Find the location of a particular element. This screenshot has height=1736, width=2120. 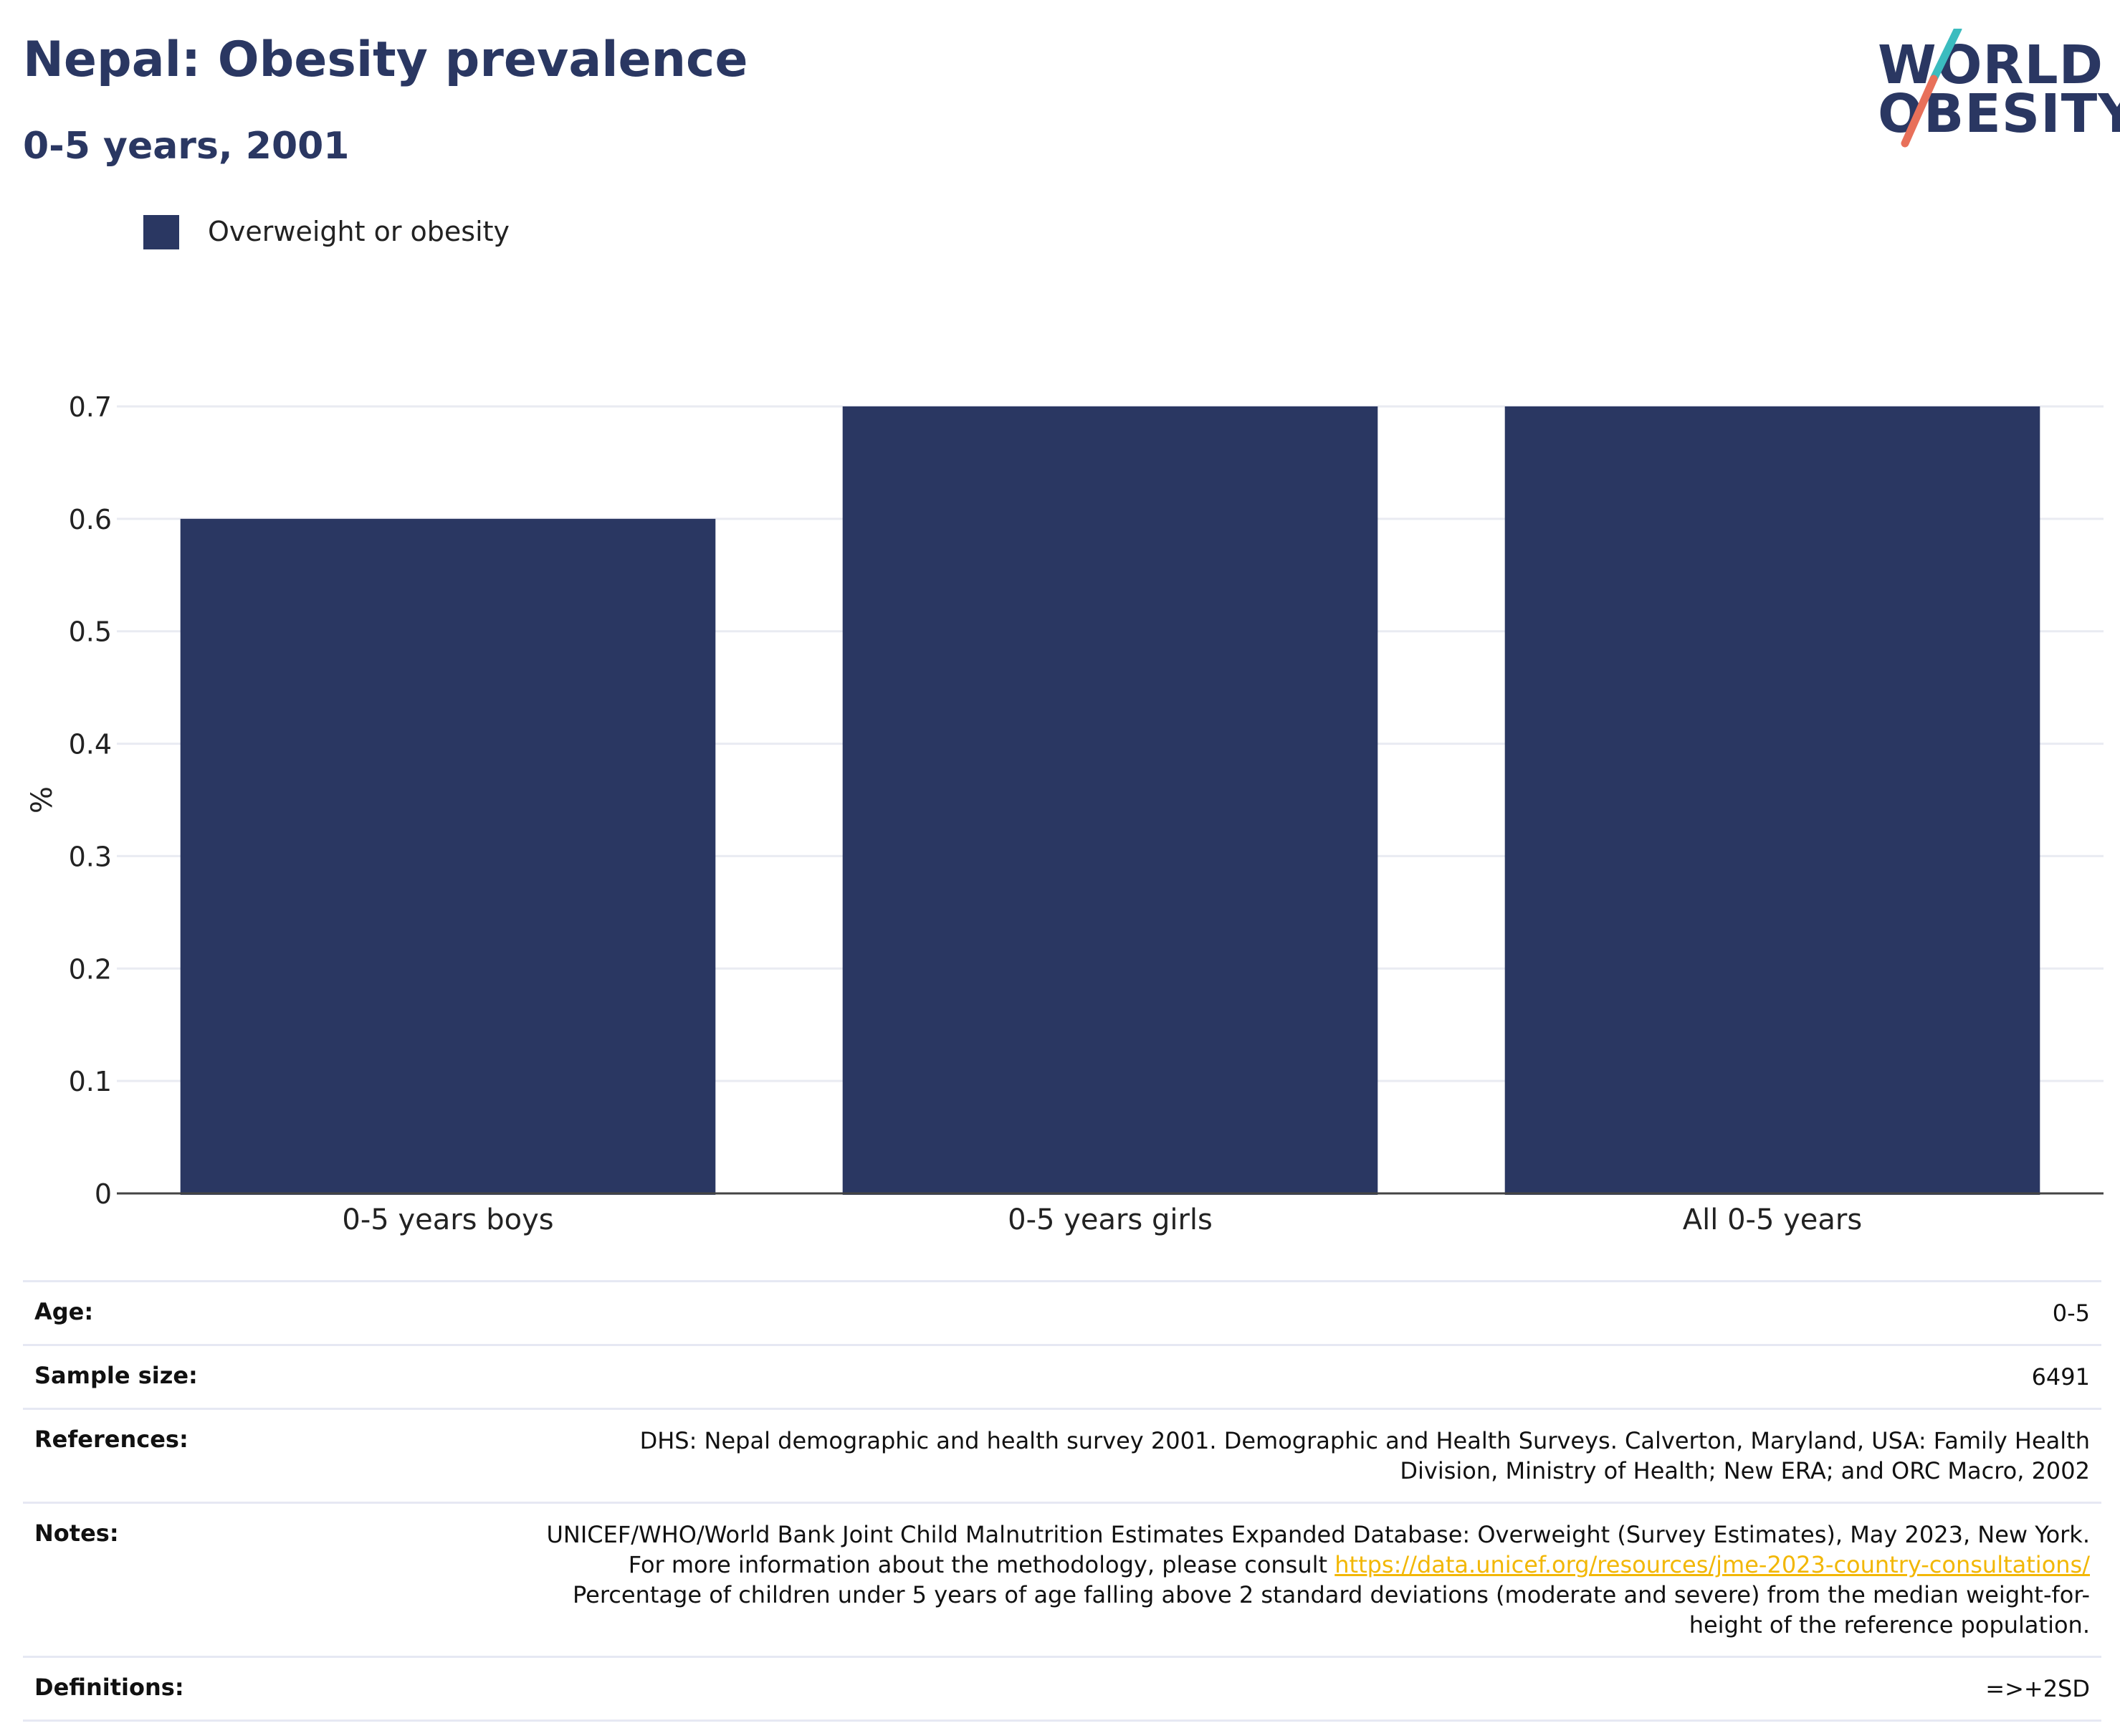

sample-size-label: Sample size: is located at coordinates (116, 1375).